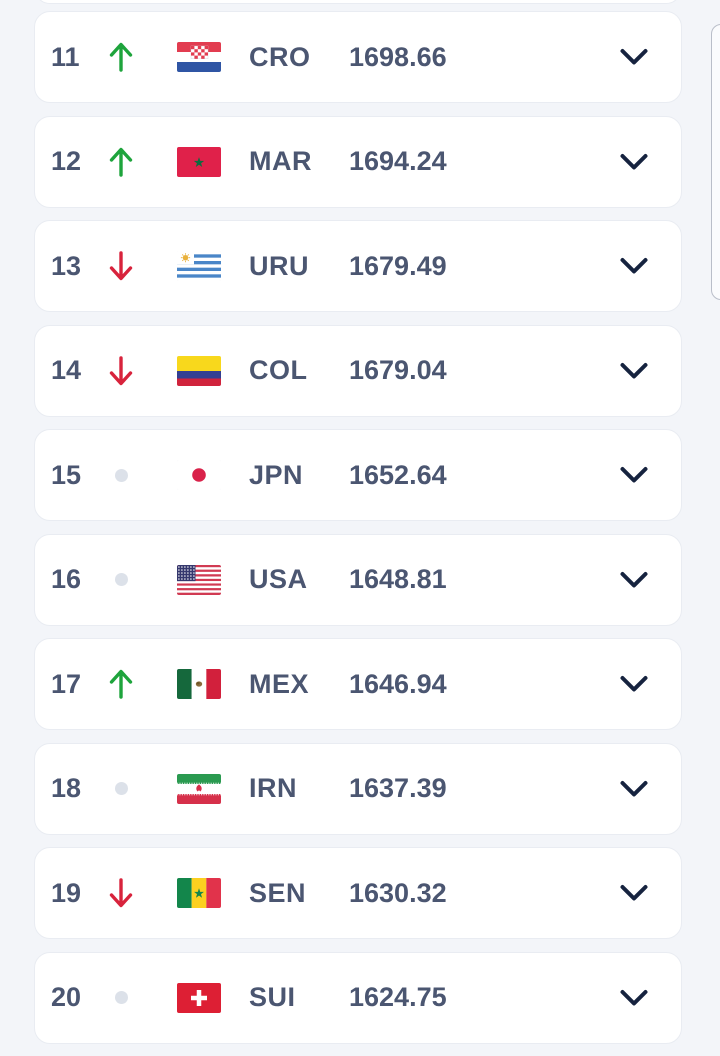  What do you see at coordinates (398, 265) in the screenshot?
I see `points-value: 1679.49` at bounding box center [398, 265].